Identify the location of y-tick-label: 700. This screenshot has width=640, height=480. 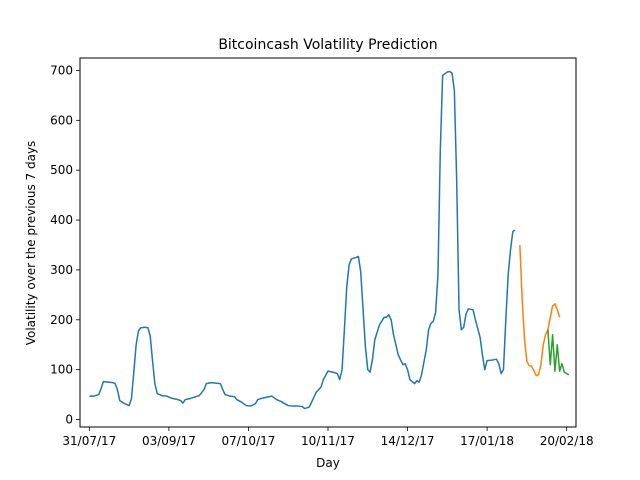
(61, 70).